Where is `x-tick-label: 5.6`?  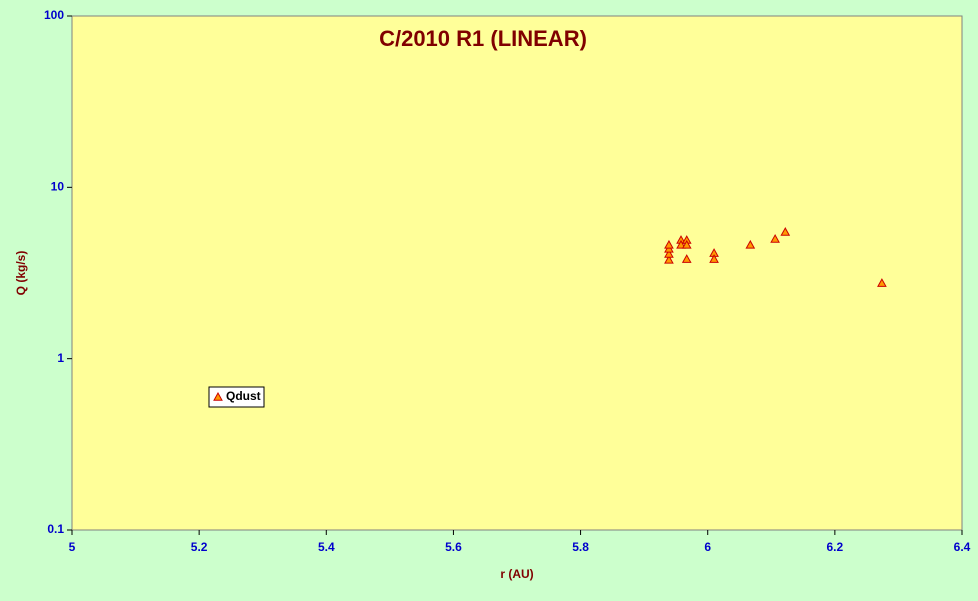
x-tick-label: 5.6 is located at coordinates (453, 547).